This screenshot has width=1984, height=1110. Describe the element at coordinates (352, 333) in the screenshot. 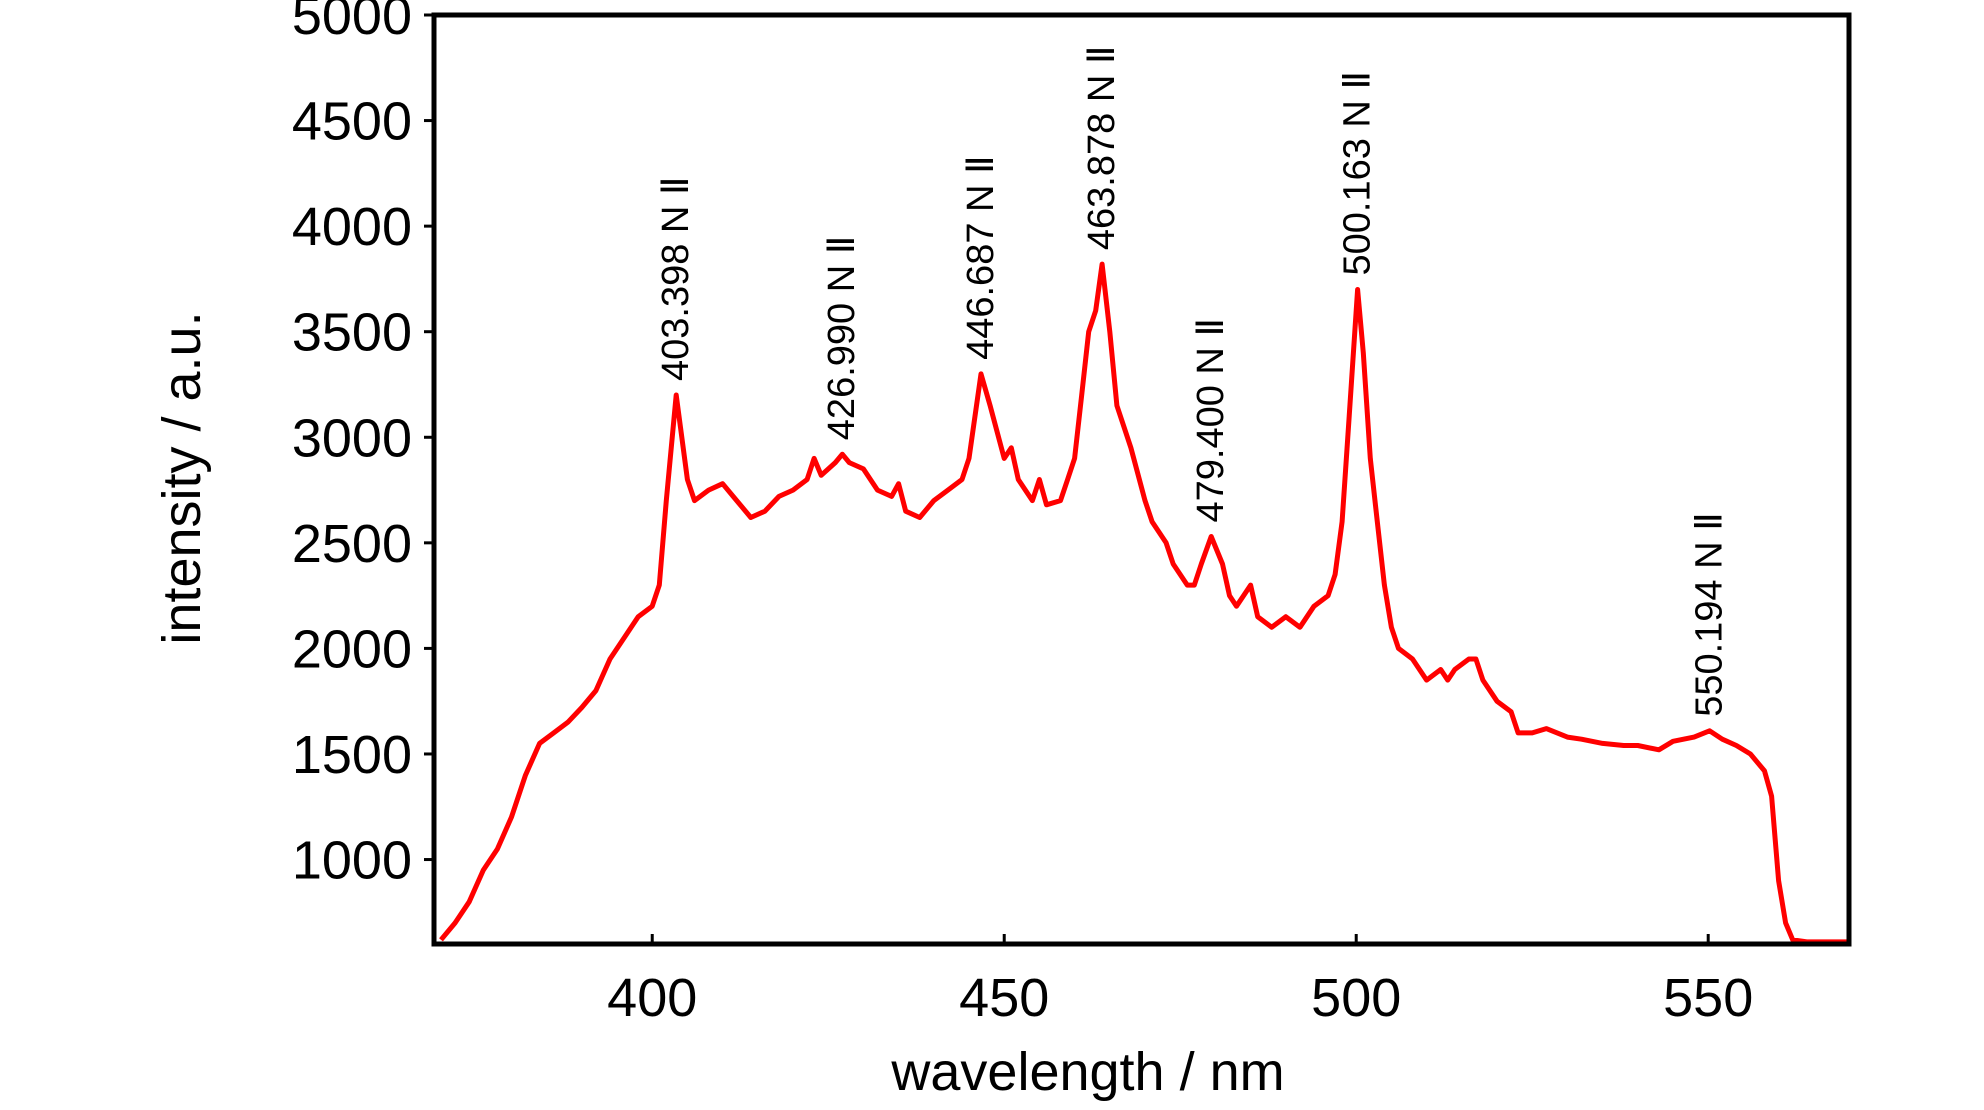

I see `y-tick-label: 3500` at that location.